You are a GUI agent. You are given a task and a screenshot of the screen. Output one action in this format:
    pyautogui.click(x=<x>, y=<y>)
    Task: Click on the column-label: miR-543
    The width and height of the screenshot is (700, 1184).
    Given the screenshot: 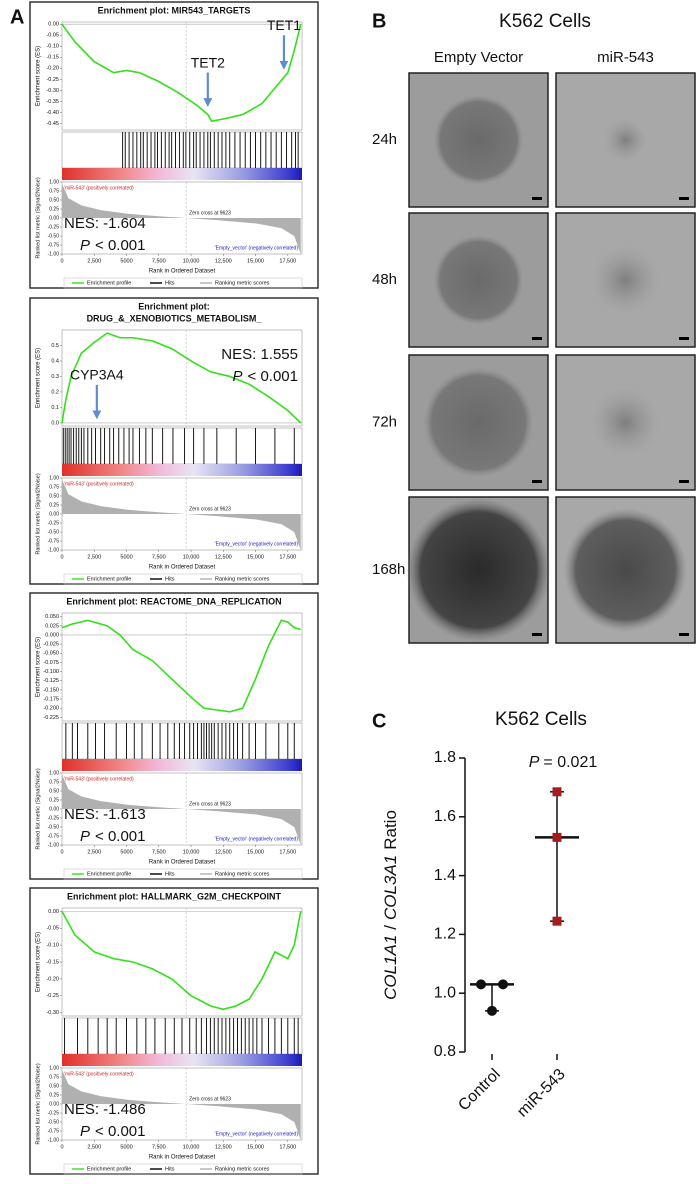 What is the action you would take?
    pyautogui.click(x=625, y=57)
    